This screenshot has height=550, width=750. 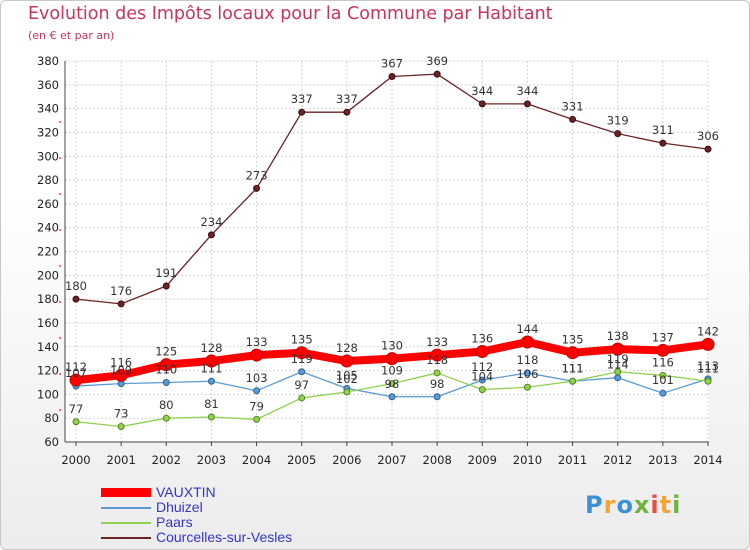 I want to click on data-label: 102, so click(x=347, y=379).